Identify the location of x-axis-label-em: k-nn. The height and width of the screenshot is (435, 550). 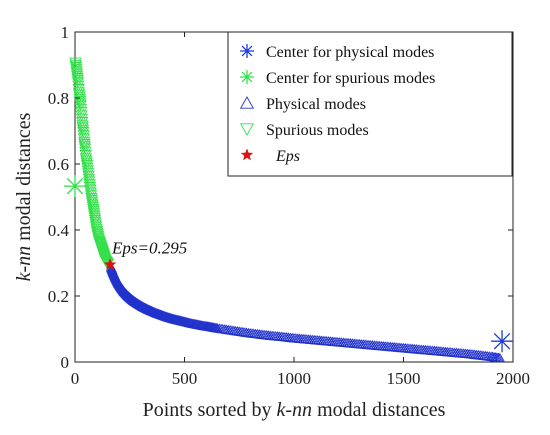
(295, 410).